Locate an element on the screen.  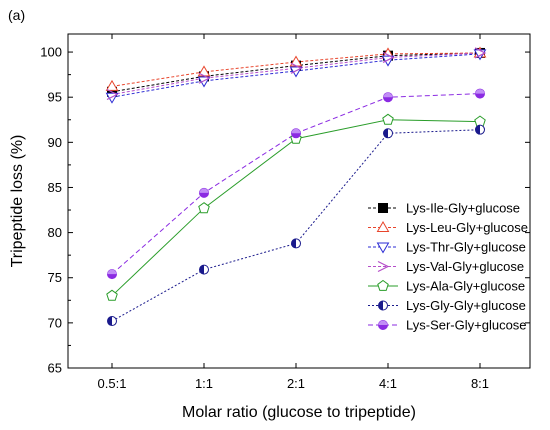
y-tick-label: 80 is located at coordinates (55, 232).